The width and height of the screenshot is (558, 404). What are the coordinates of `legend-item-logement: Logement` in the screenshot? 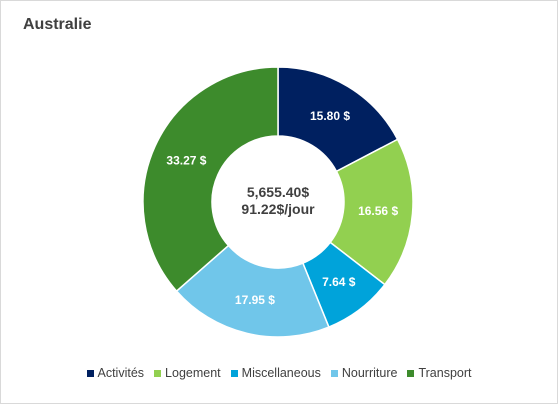 It's located at (187, 373).